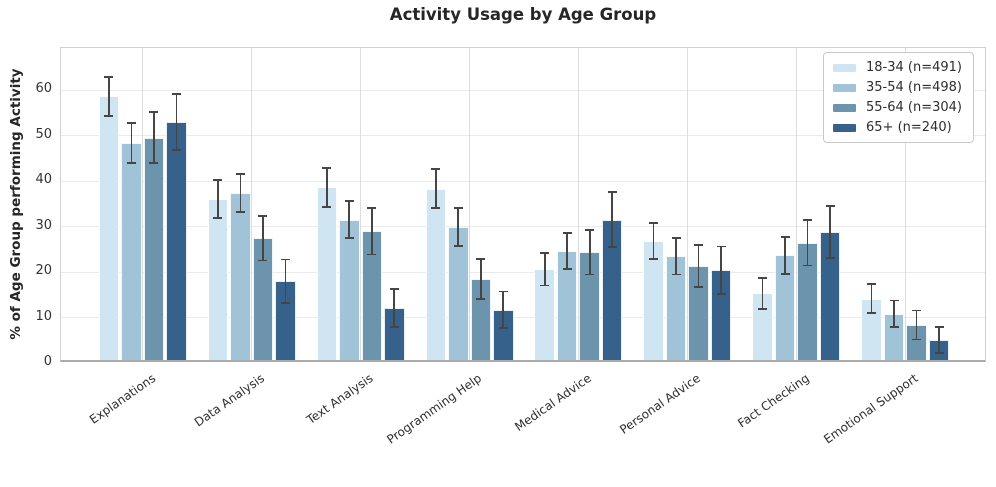 The height and width of the screenshot is (487, 996). Describe the element at coordinates (43, 134) in the screenshot. I see `y-tick-label: 50` at that location.